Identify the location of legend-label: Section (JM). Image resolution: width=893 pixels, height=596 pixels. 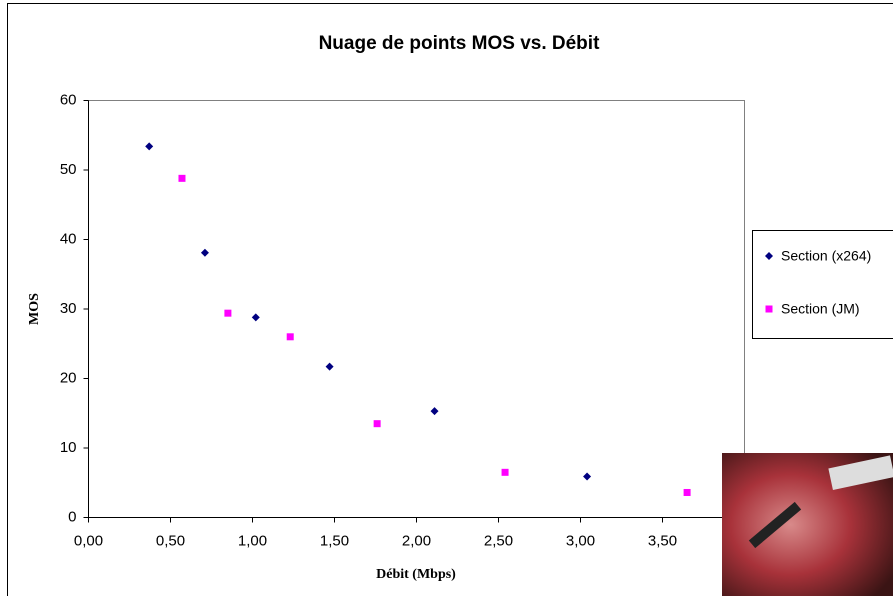
(820, 309).